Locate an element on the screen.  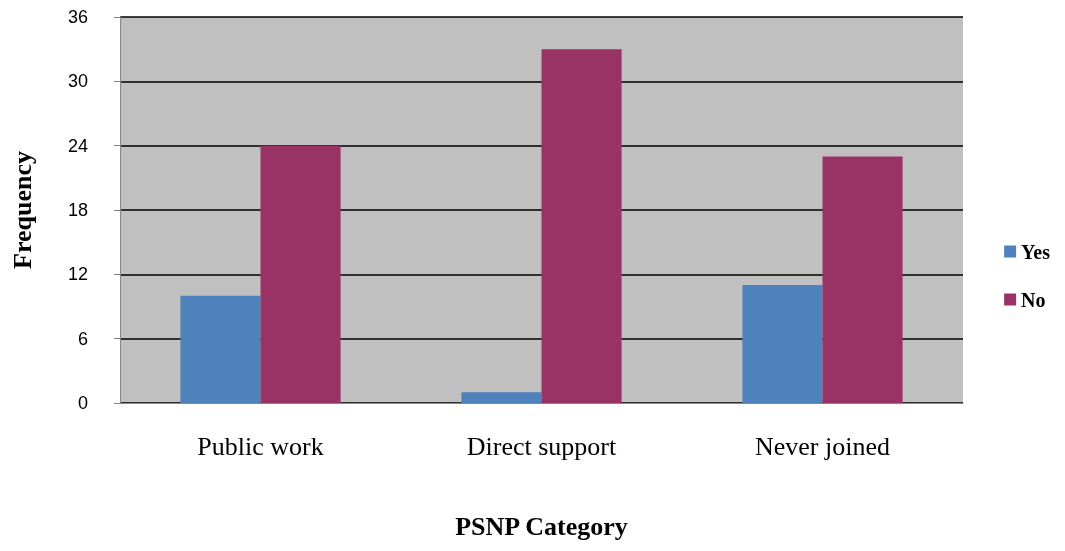
y-tick-label: 36 is located at coordinates (77, 17).